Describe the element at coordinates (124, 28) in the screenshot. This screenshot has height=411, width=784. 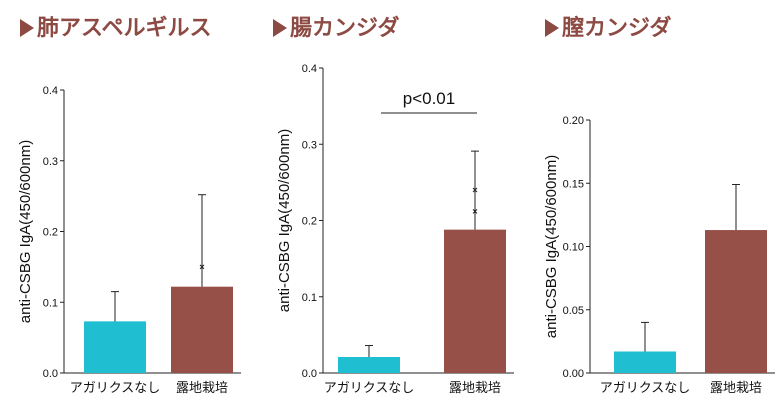
I see `panel-title-text: 肺アスペルギルス` at that location.